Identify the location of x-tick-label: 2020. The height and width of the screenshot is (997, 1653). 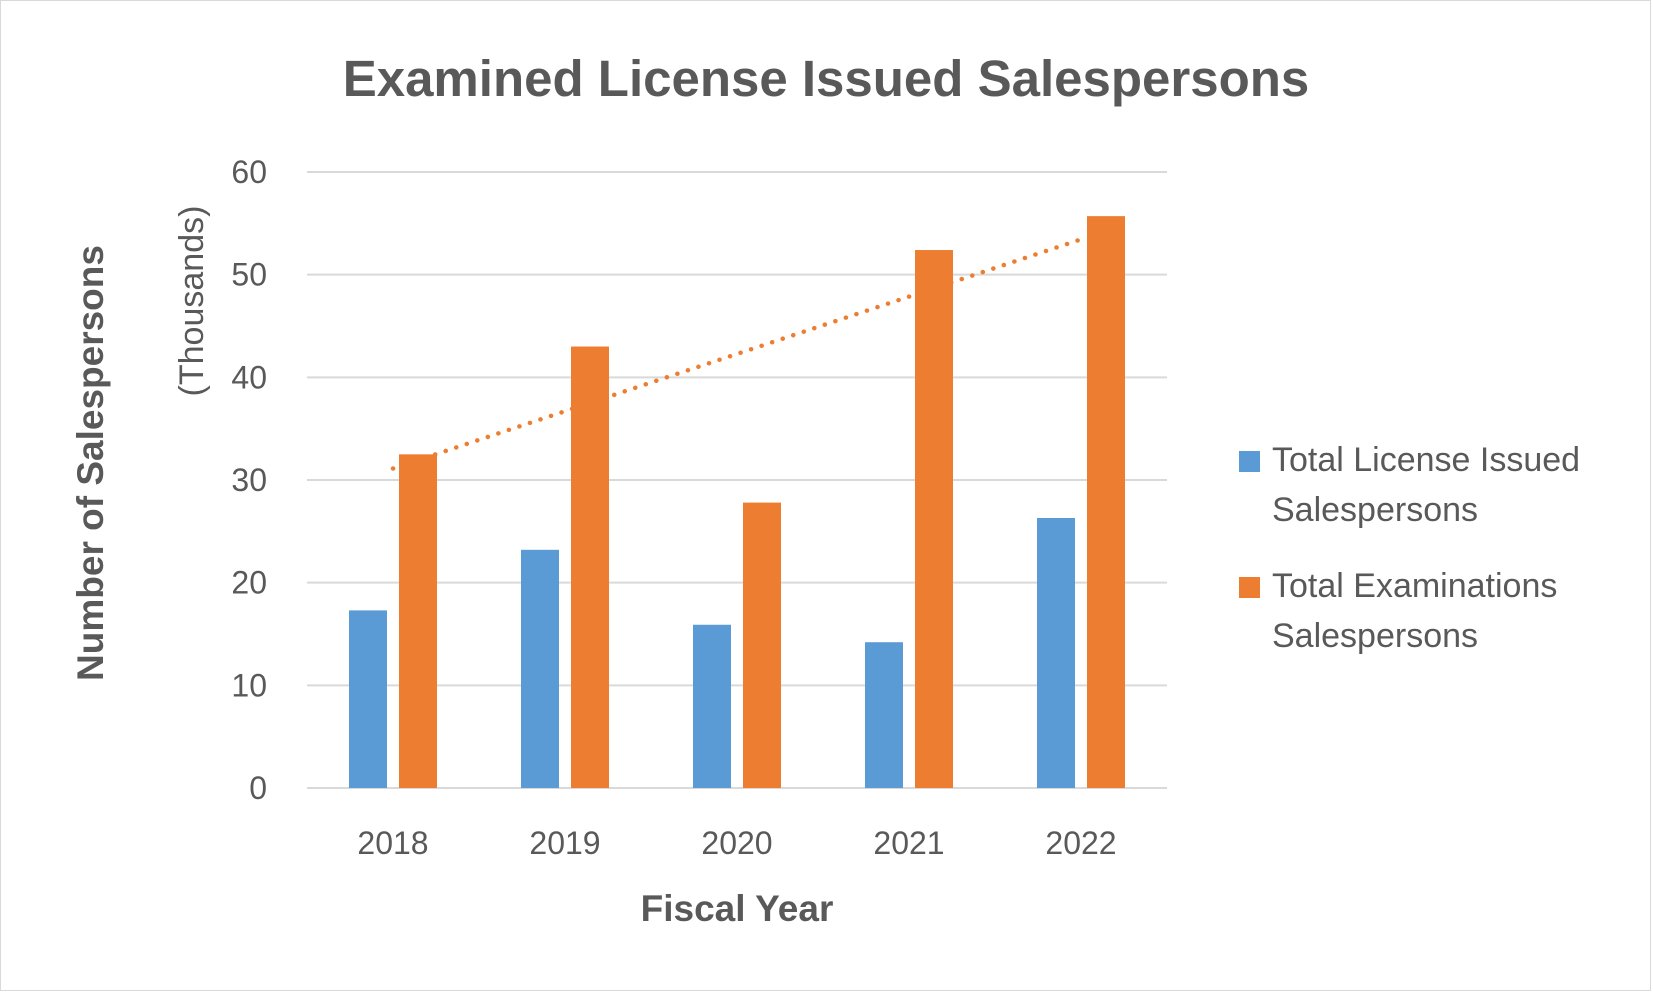
(736, 843).